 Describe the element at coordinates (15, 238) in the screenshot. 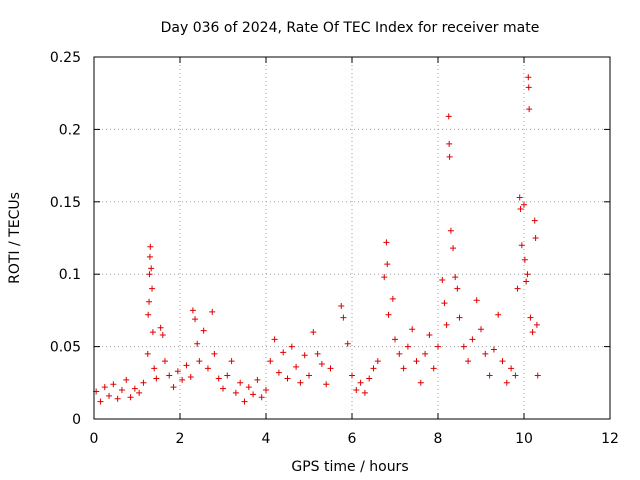

I see `y-axis-label: ROTI / TECUs` at that location.